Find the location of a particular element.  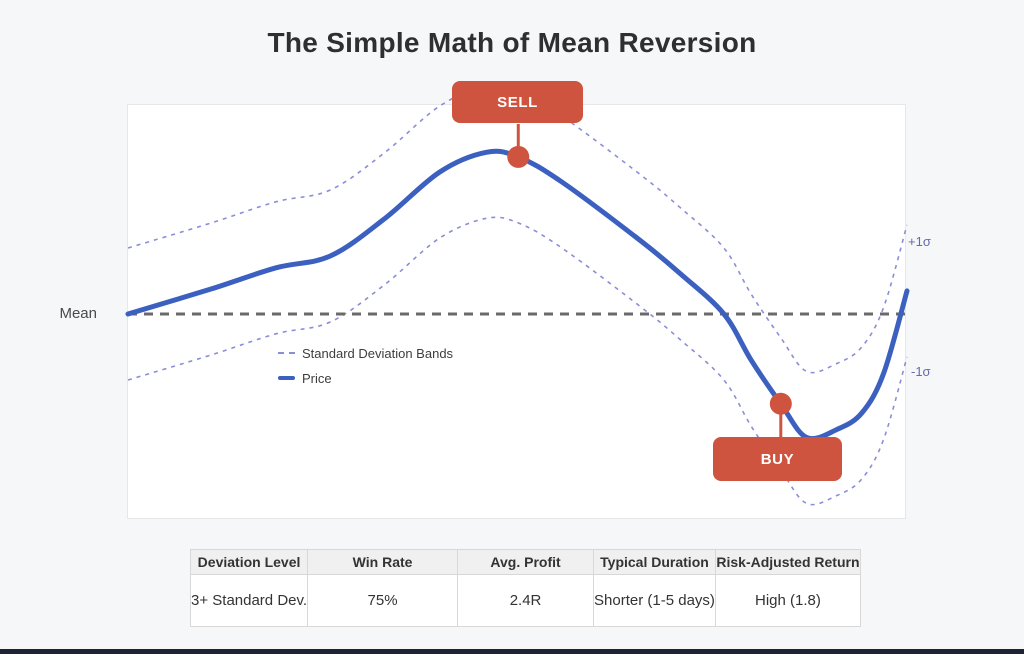

table-header-cell: Avg. Profit is located at coordinates (526, 562).